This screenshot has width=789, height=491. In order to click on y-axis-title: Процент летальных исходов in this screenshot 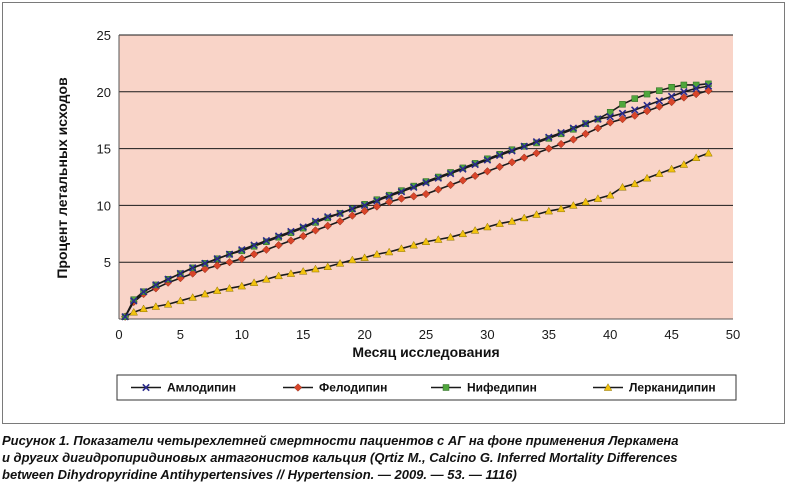, I will do `click(62, 178)`.